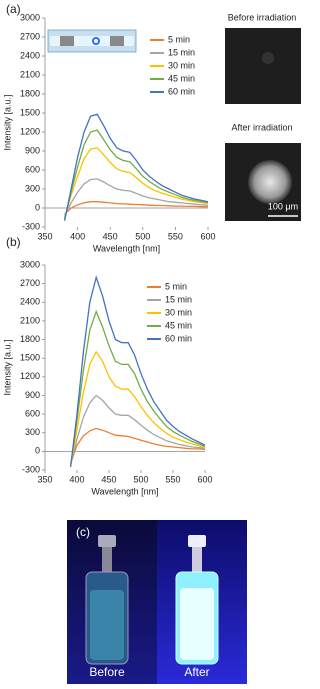 Image resolution: width=320 pixels, height=689 pixels. I want to click on panel-label: (c), so click(83, 532).